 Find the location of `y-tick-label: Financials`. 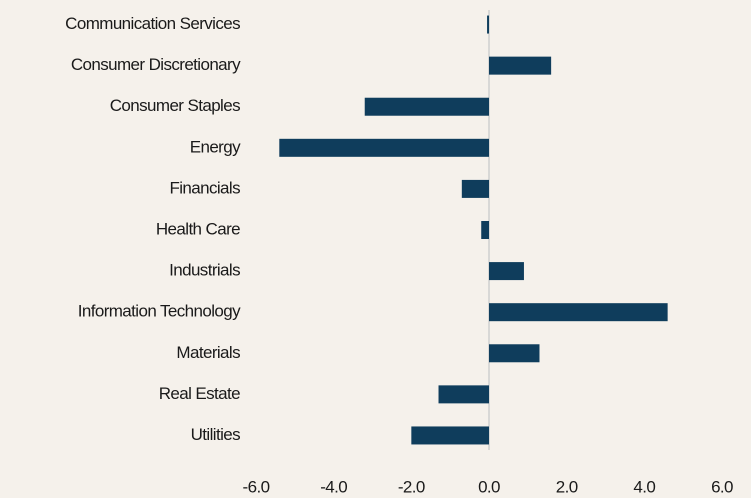

y-tick-label: Financials is located at coordinates (204, 187).